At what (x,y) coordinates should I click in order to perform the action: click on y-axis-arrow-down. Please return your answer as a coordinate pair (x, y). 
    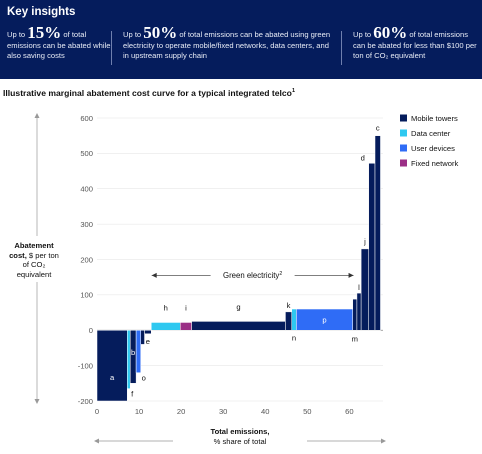
    Looking at the image, I should click on (37, 401).